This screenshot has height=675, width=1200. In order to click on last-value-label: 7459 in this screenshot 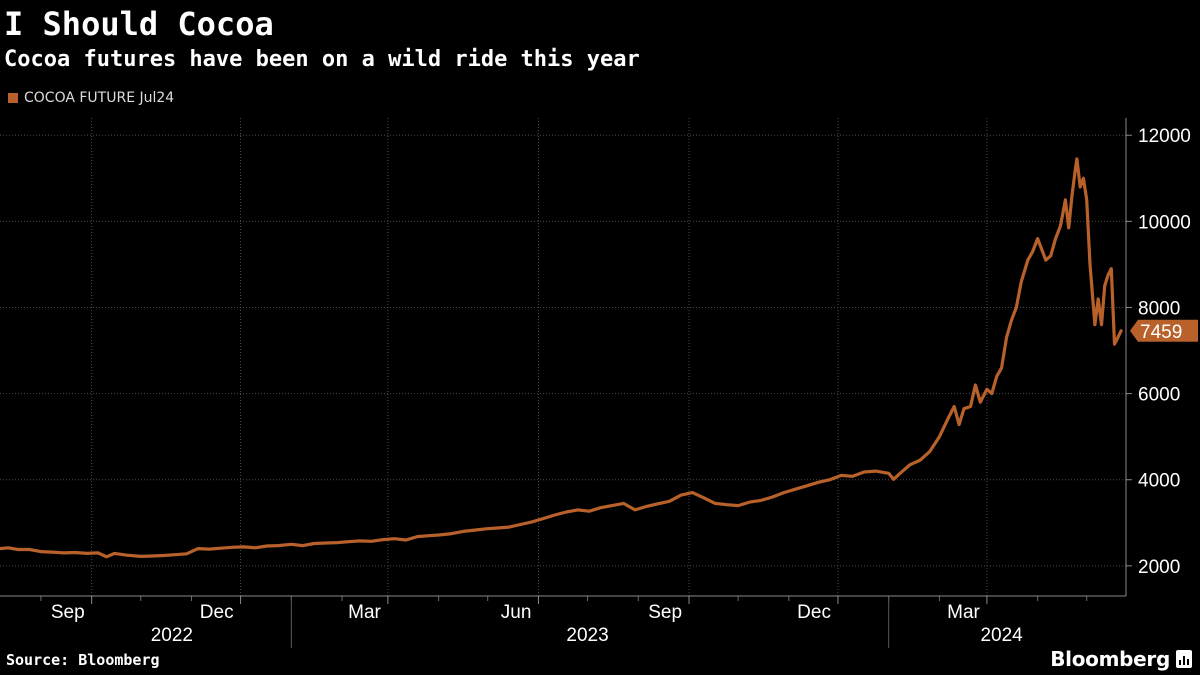, I will do `click(1161, 332)`.